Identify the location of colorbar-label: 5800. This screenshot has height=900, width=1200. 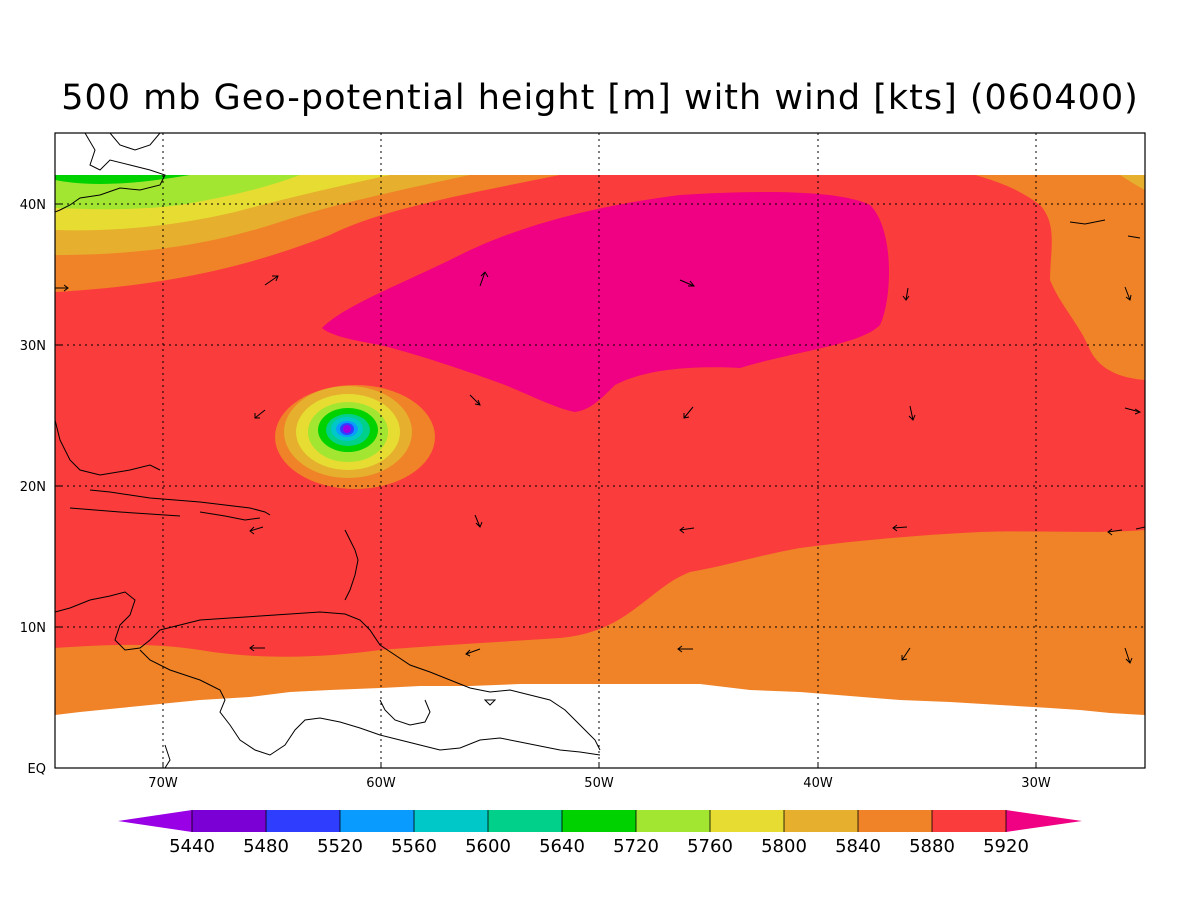
(784, 846).